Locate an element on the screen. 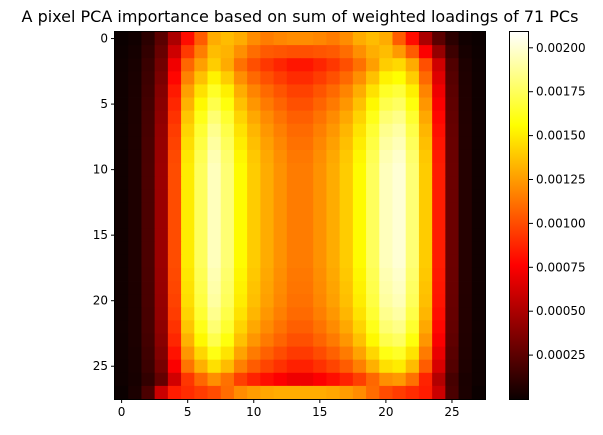 This screenshot has width=603, height=435. y-tick-label: 20 is located at coordinates (100, 301).